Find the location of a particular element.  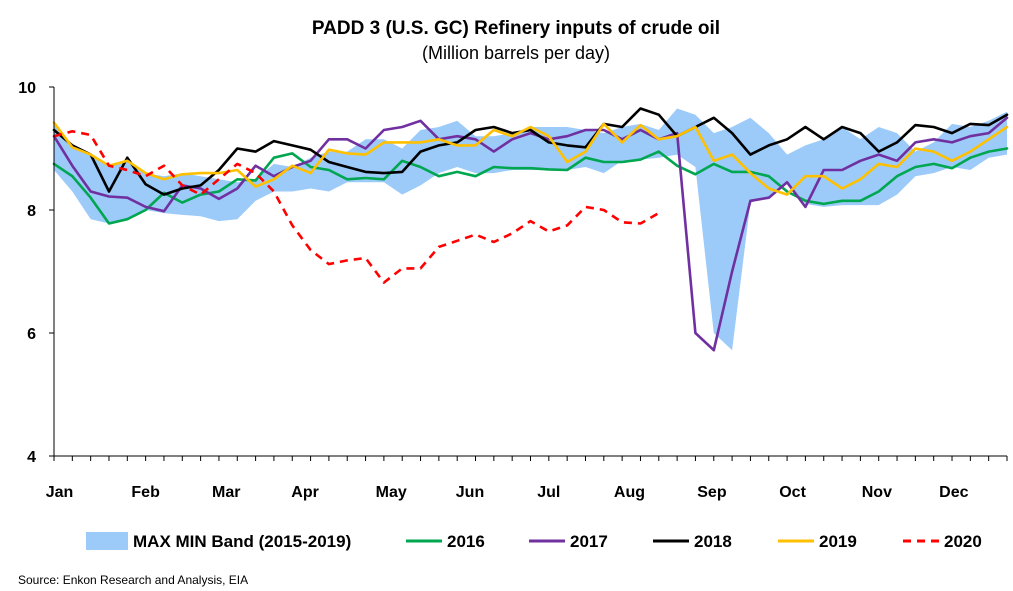

x-tick-label-feb: Feb is located at coordinates (145, 492).